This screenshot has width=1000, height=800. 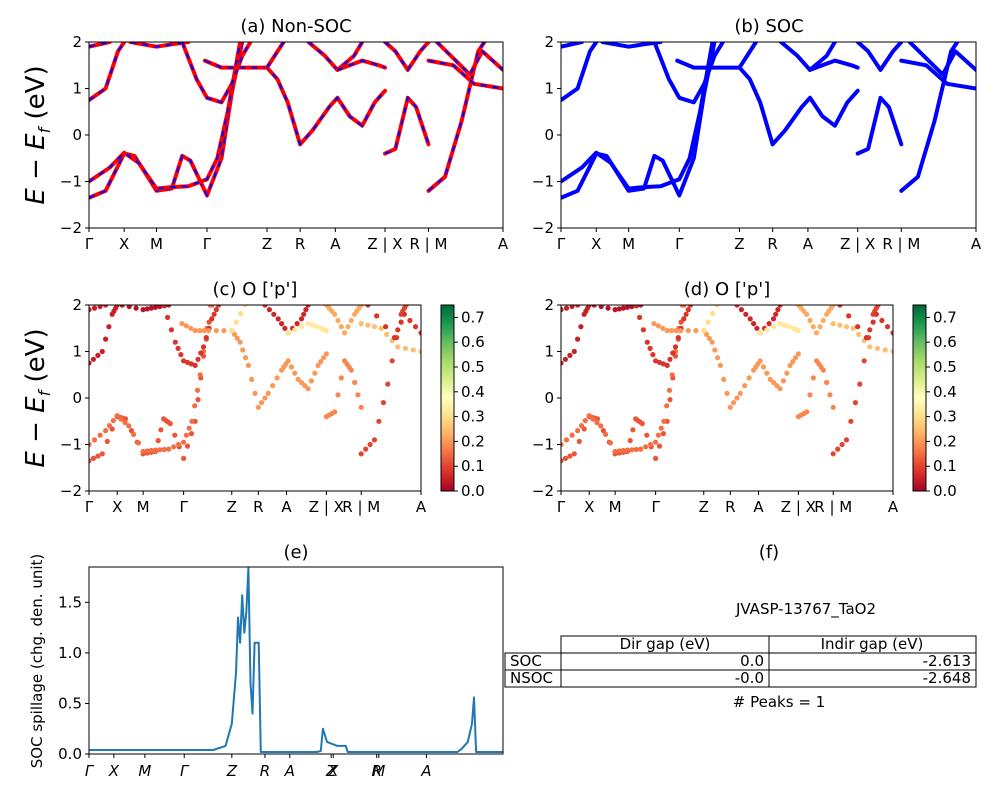 I want to click on x-tick-label: Γ, so click(x=561, y=244).